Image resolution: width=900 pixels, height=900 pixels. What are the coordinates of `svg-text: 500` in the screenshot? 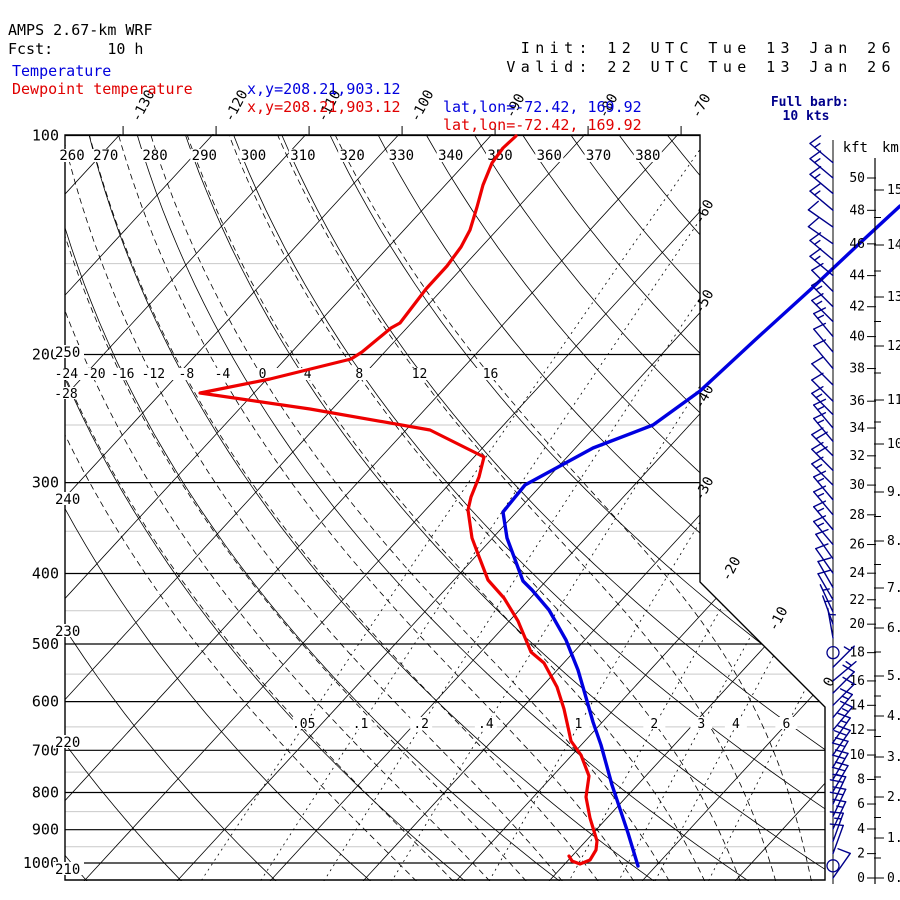 It's located at (45, 644).